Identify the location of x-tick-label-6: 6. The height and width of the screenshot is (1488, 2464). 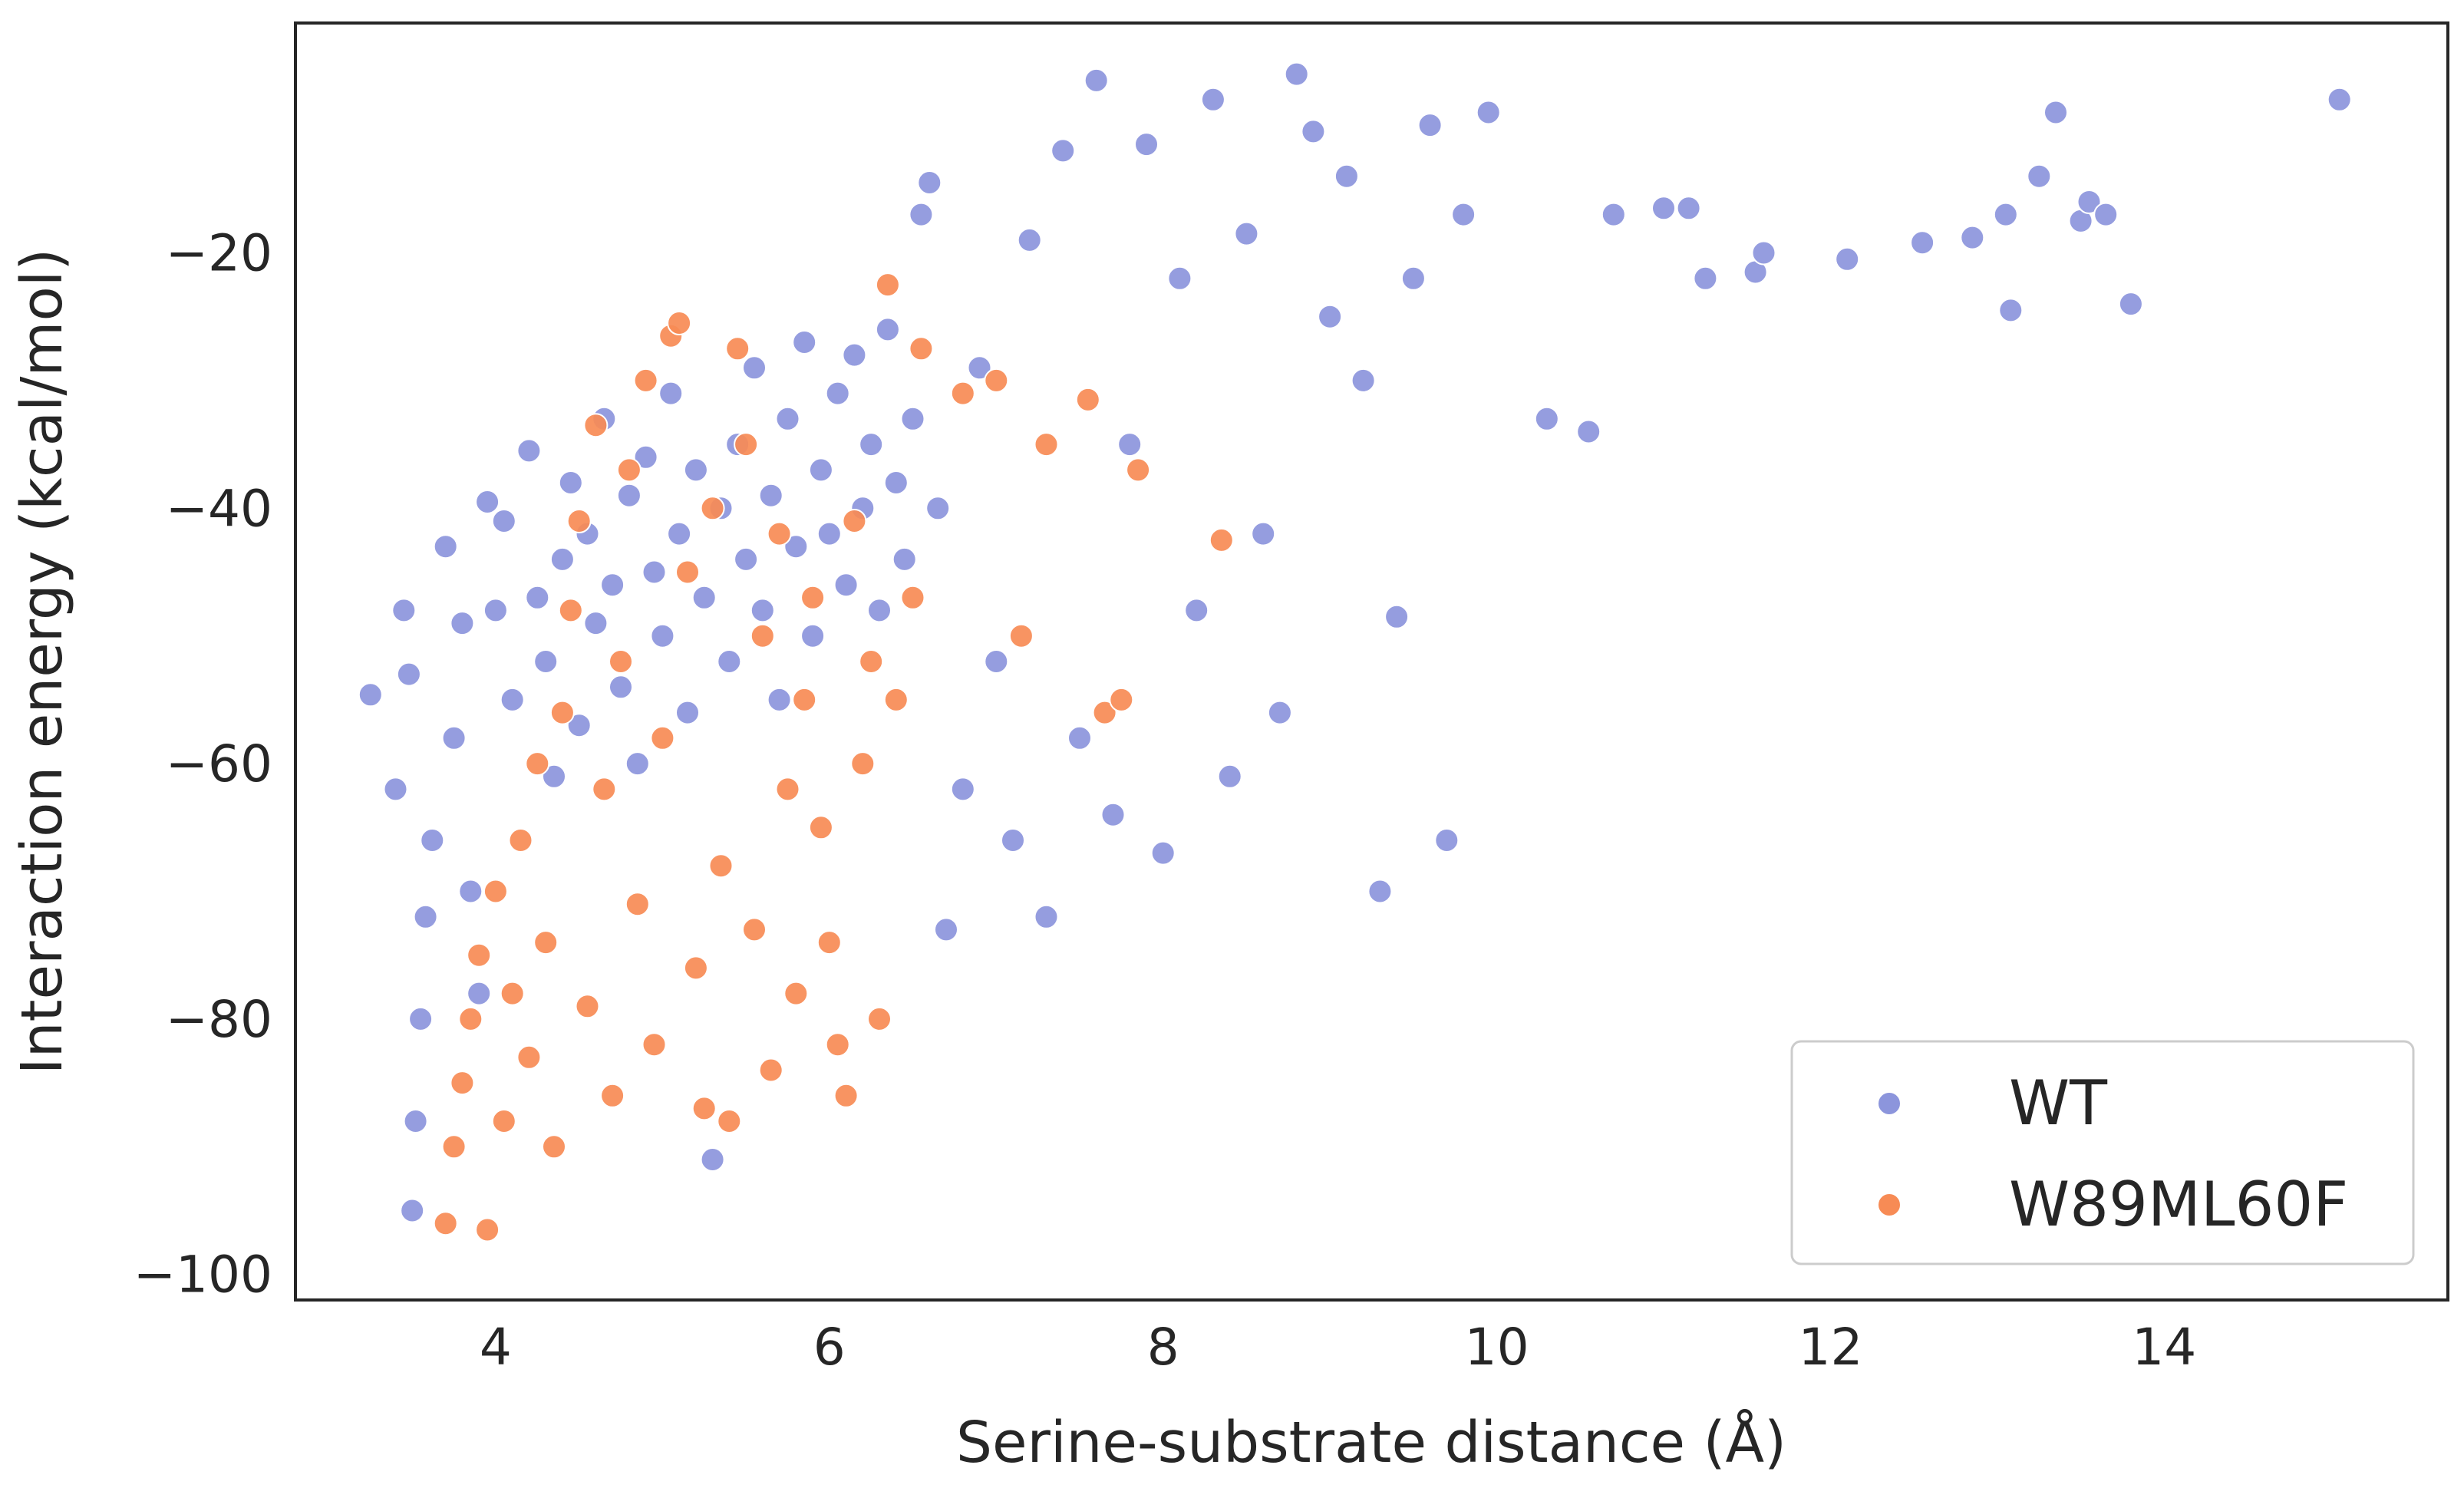
(829, 1347).